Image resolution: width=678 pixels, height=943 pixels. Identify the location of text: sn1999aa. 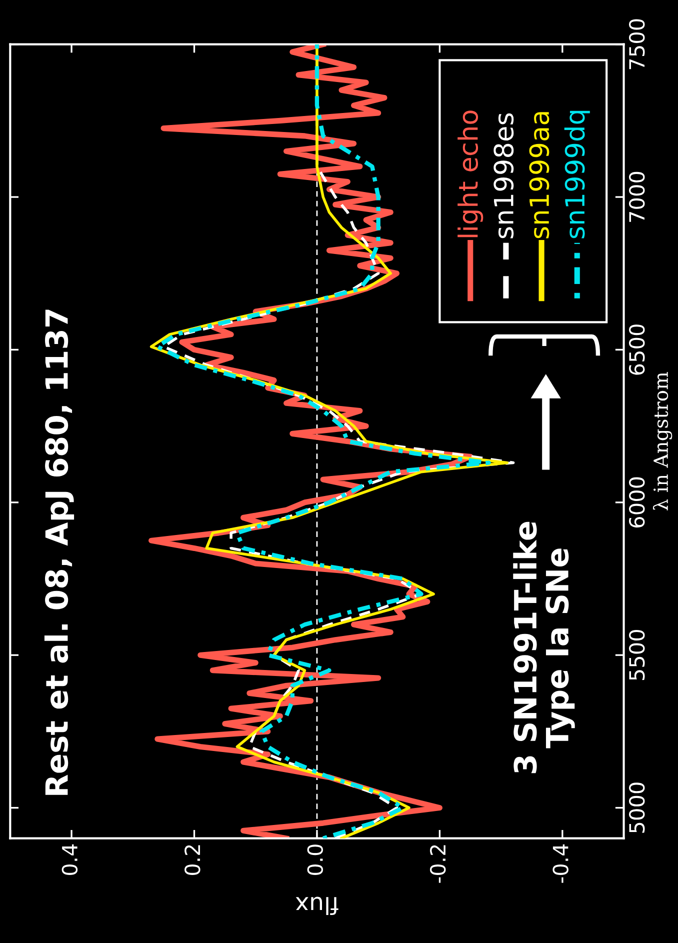
(539, 175).